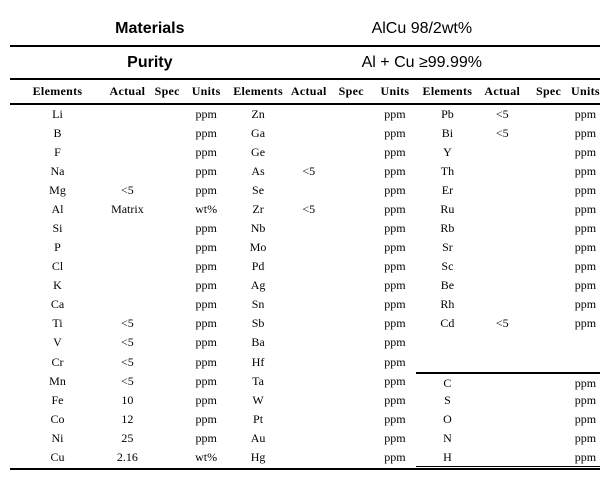 The image size is (610, 483). Describe the element at coordinates (258, 227) in the screenshot. I see `element-symbol-cell: Nb` at that location.